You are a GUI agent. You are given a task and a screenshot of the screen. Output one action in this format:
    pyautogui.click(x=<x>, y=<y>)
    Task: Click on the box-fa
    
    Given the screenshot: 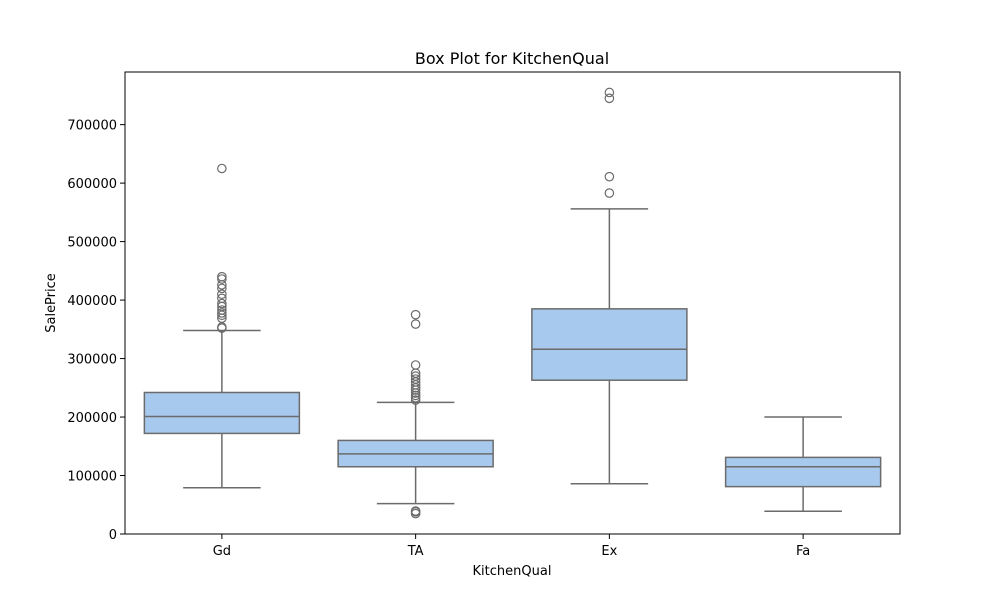 What is the action you would take?
    pyautogui.click(x=803, y=464)
    